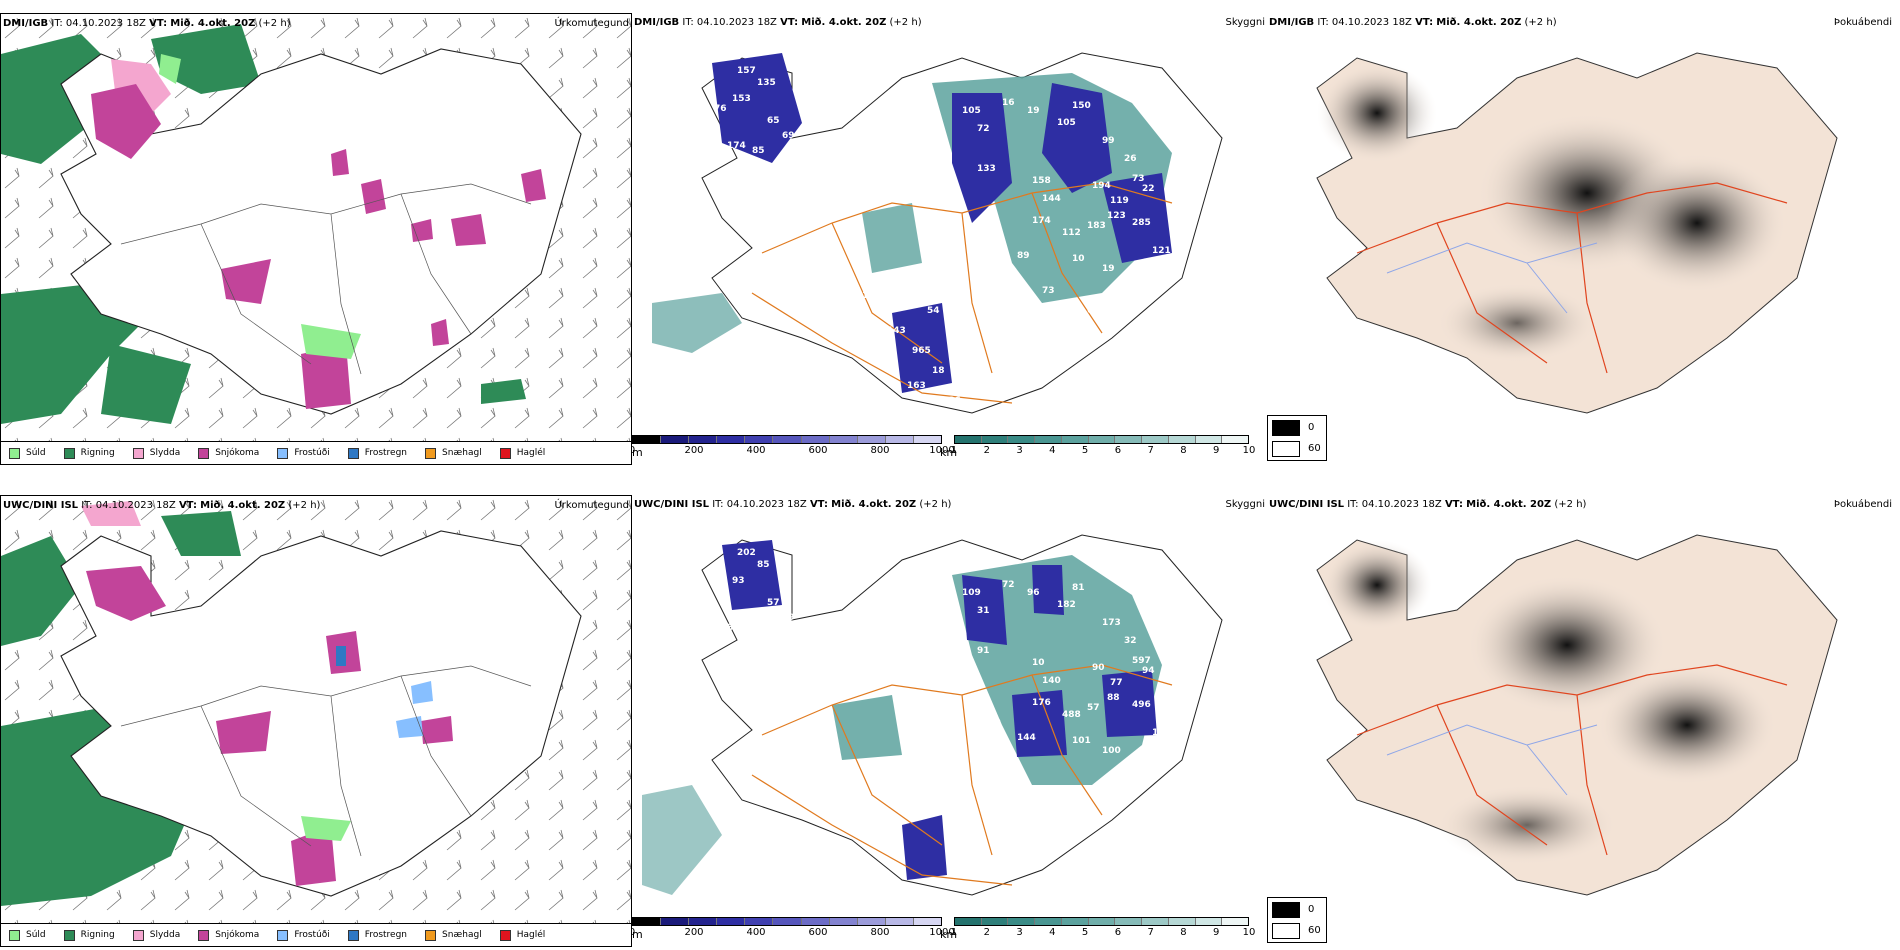  What do you see at coordinates (1103, 932) in the screenshot?
I see `visibility-ticks: 1 2 3 4 5 6 7 8 9 10` at bounding box center [1103, 932].